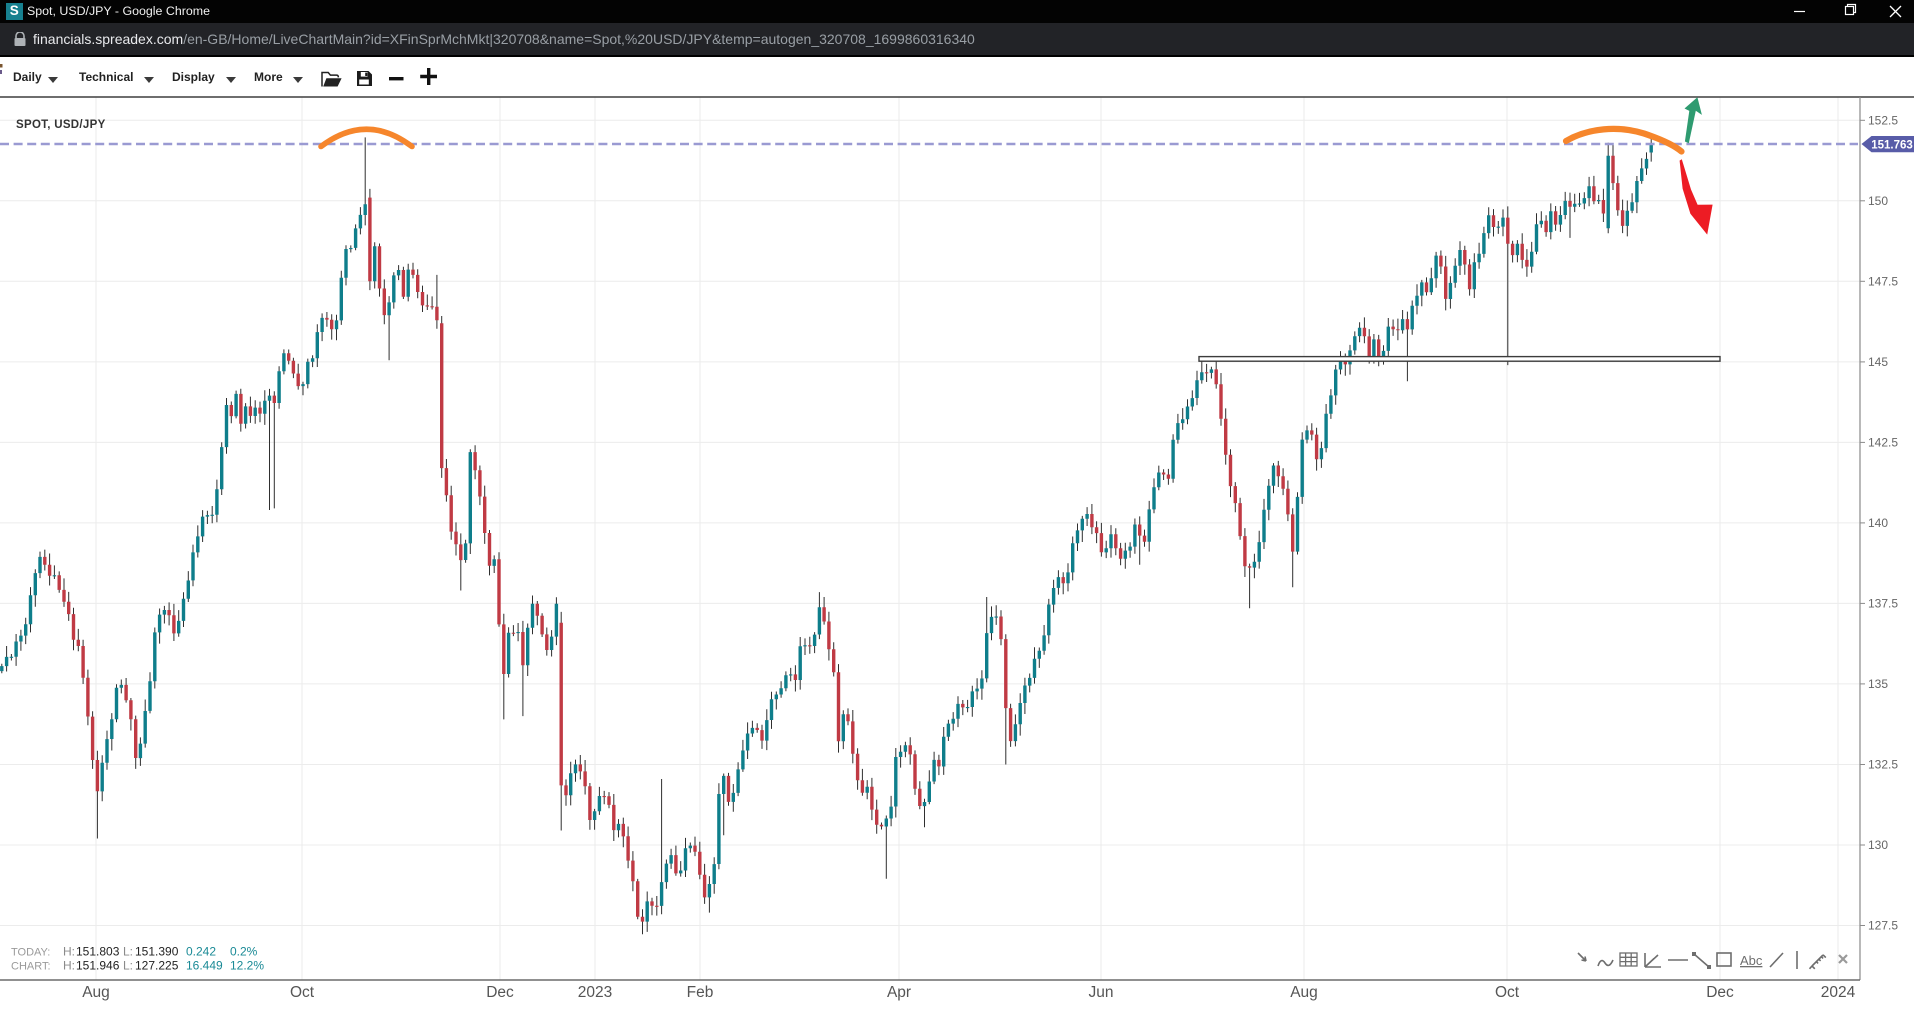 This screenshot has width=1914, height=1010. I want to click on svg-text: 0.2%, so click(244, 952).